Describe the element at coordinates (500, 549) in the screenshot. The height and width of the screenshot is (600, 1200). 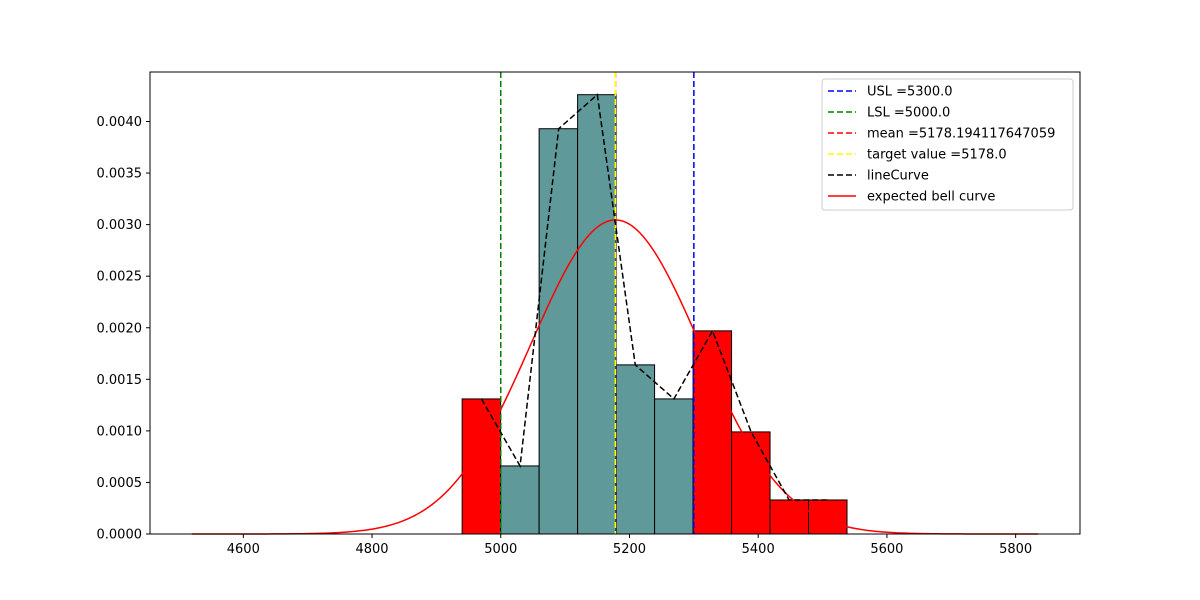
I see `x-tick-label: 5000` at that location.